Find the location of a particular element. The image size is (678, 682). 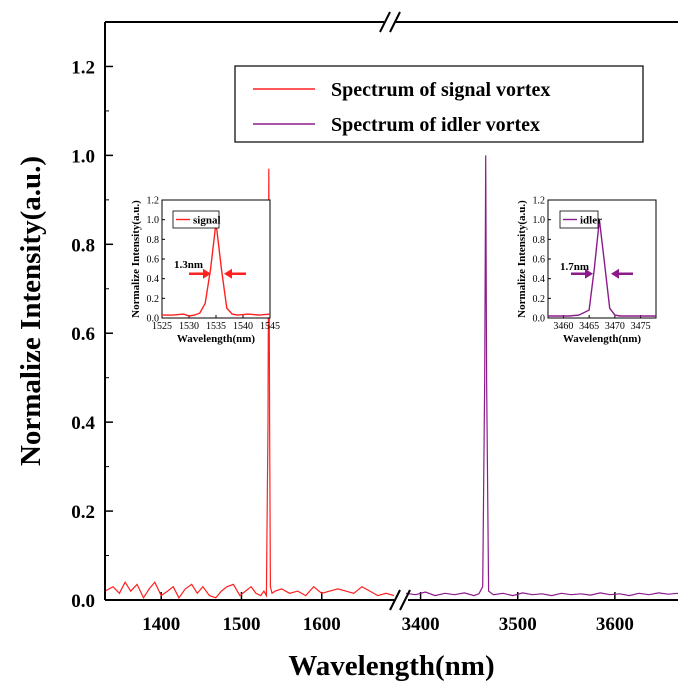

legend-box is located at coordinates (439, 104).